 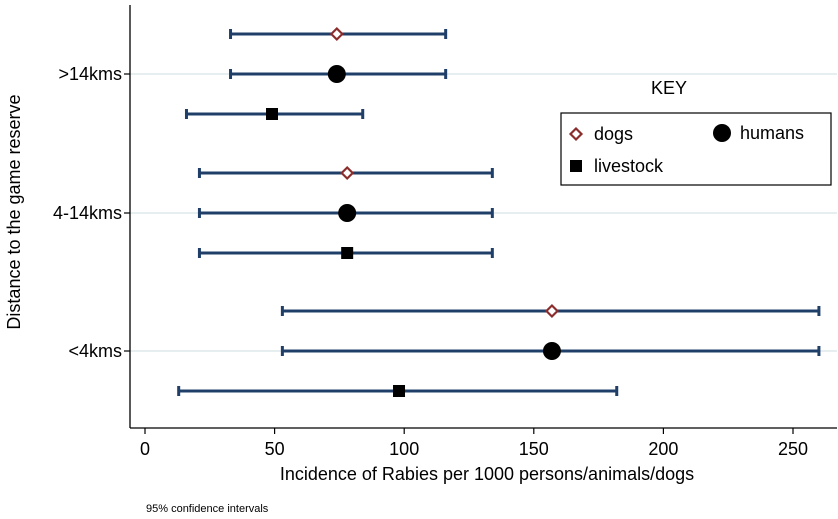 I want to click on legend-humans-marker, so click(x=722, y=133).